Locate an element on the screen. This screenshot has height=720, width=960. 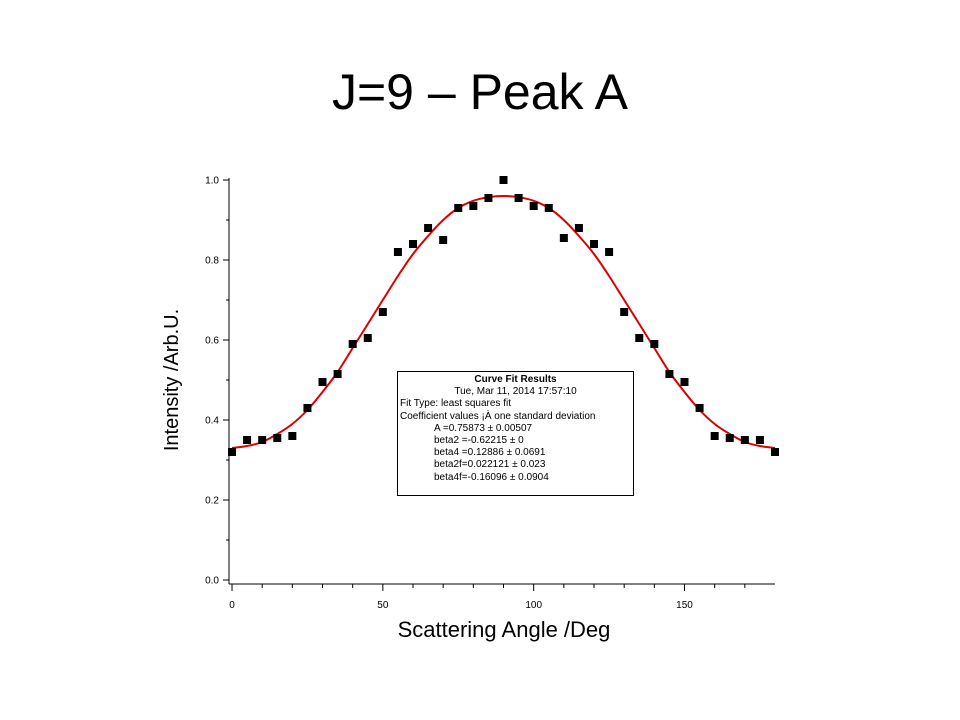
x-tick-label: 150 is located at coordinates (684, 605).